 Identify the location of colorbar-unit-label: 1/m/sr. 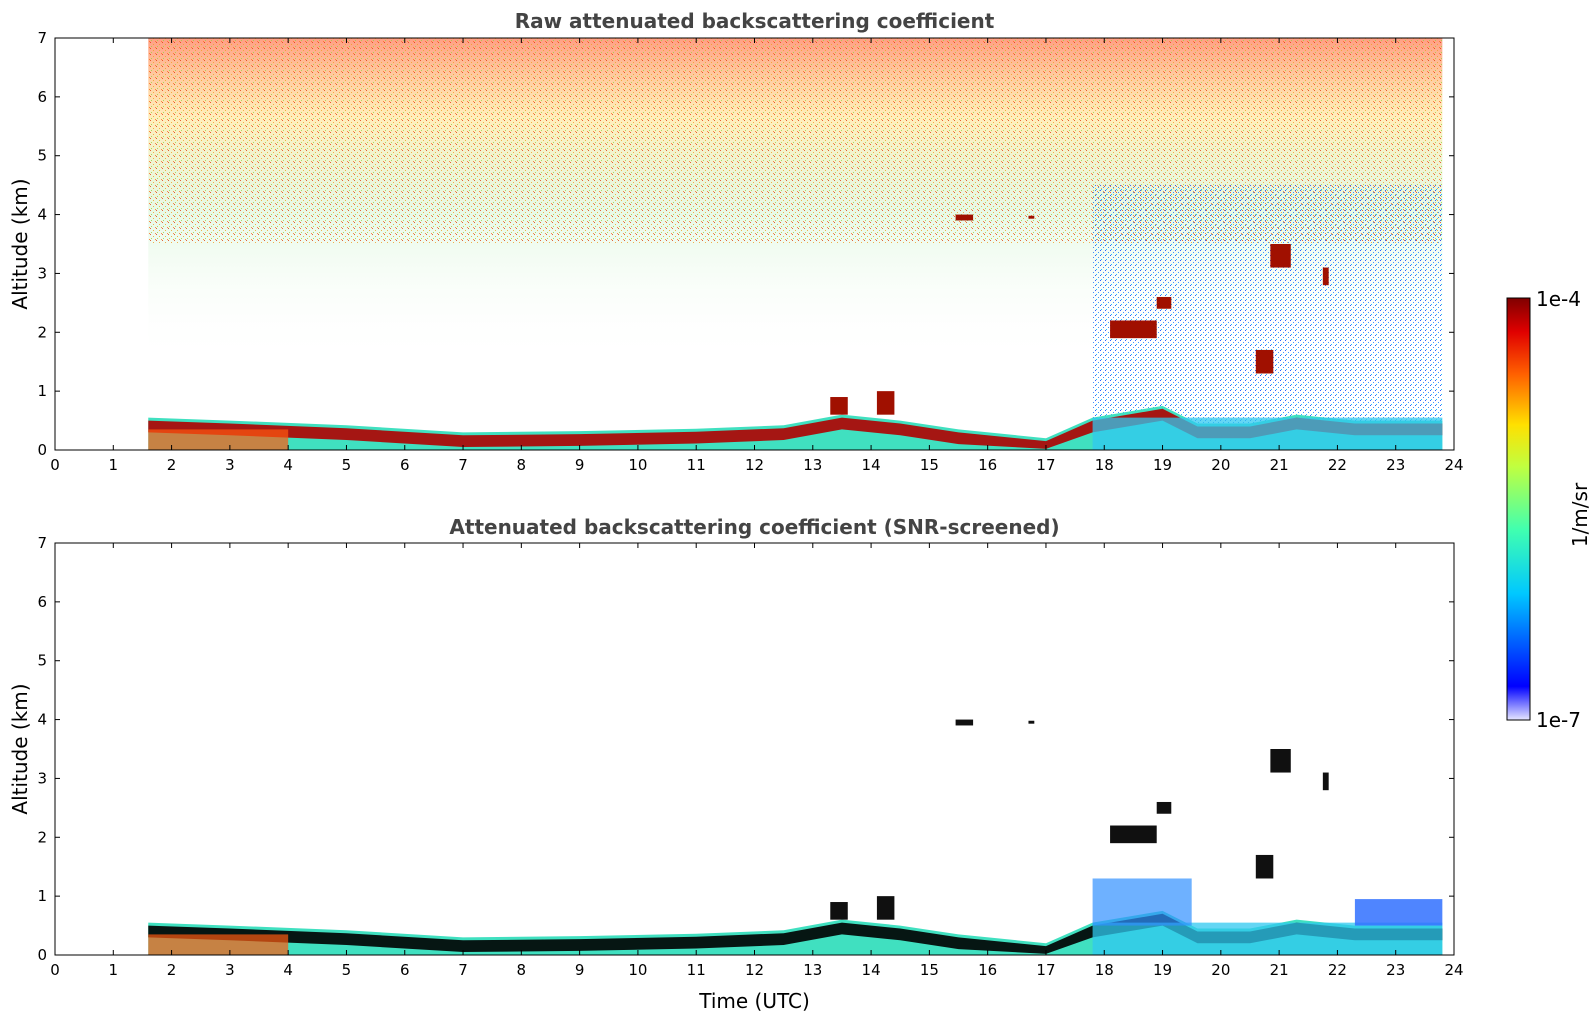
(1580, 514).